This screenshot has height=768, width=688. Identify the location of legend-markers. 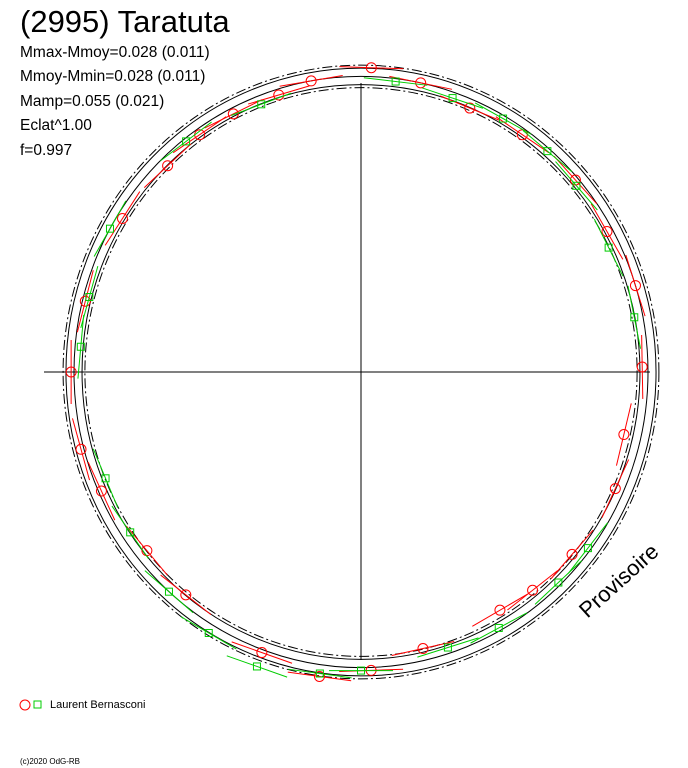
(30, 705).